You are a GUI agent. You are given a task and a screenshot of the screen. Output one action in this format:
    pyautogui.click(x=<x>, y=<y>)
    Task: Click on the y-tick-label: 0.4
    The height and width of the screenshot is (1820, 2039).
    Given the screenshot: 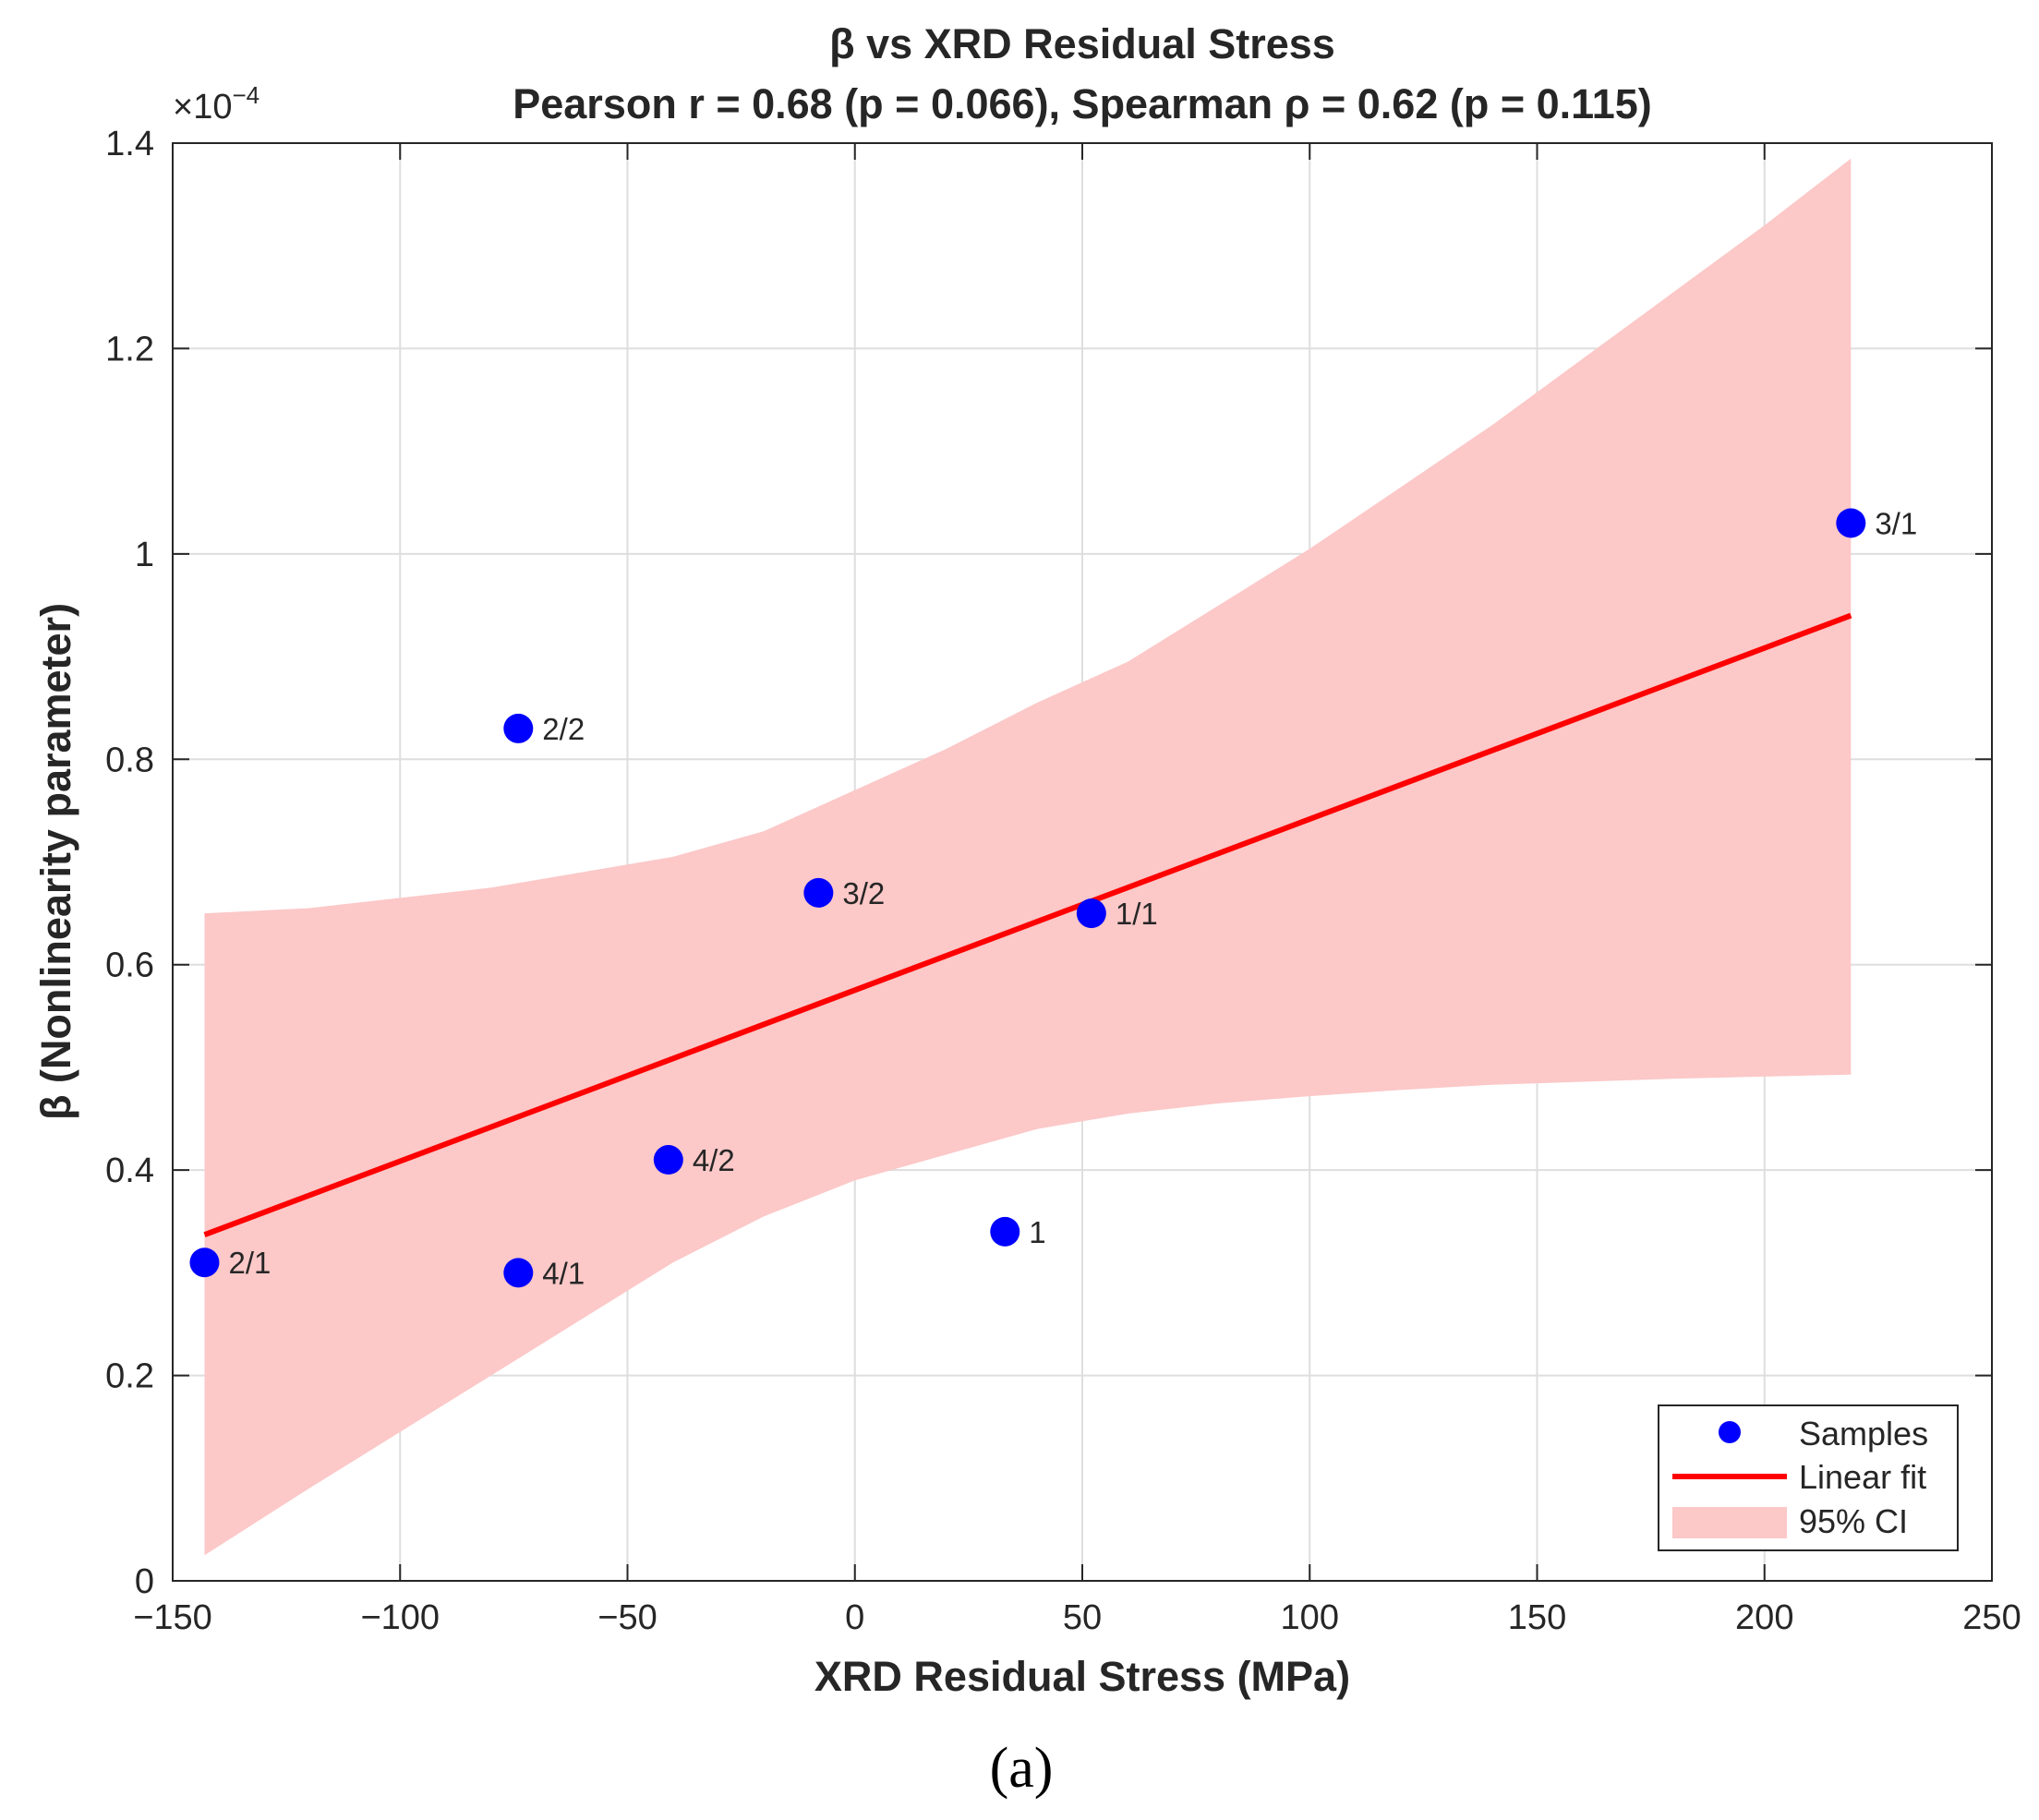 What is the action you would take?
    pyautogui.click(x=129, y=1170)
    